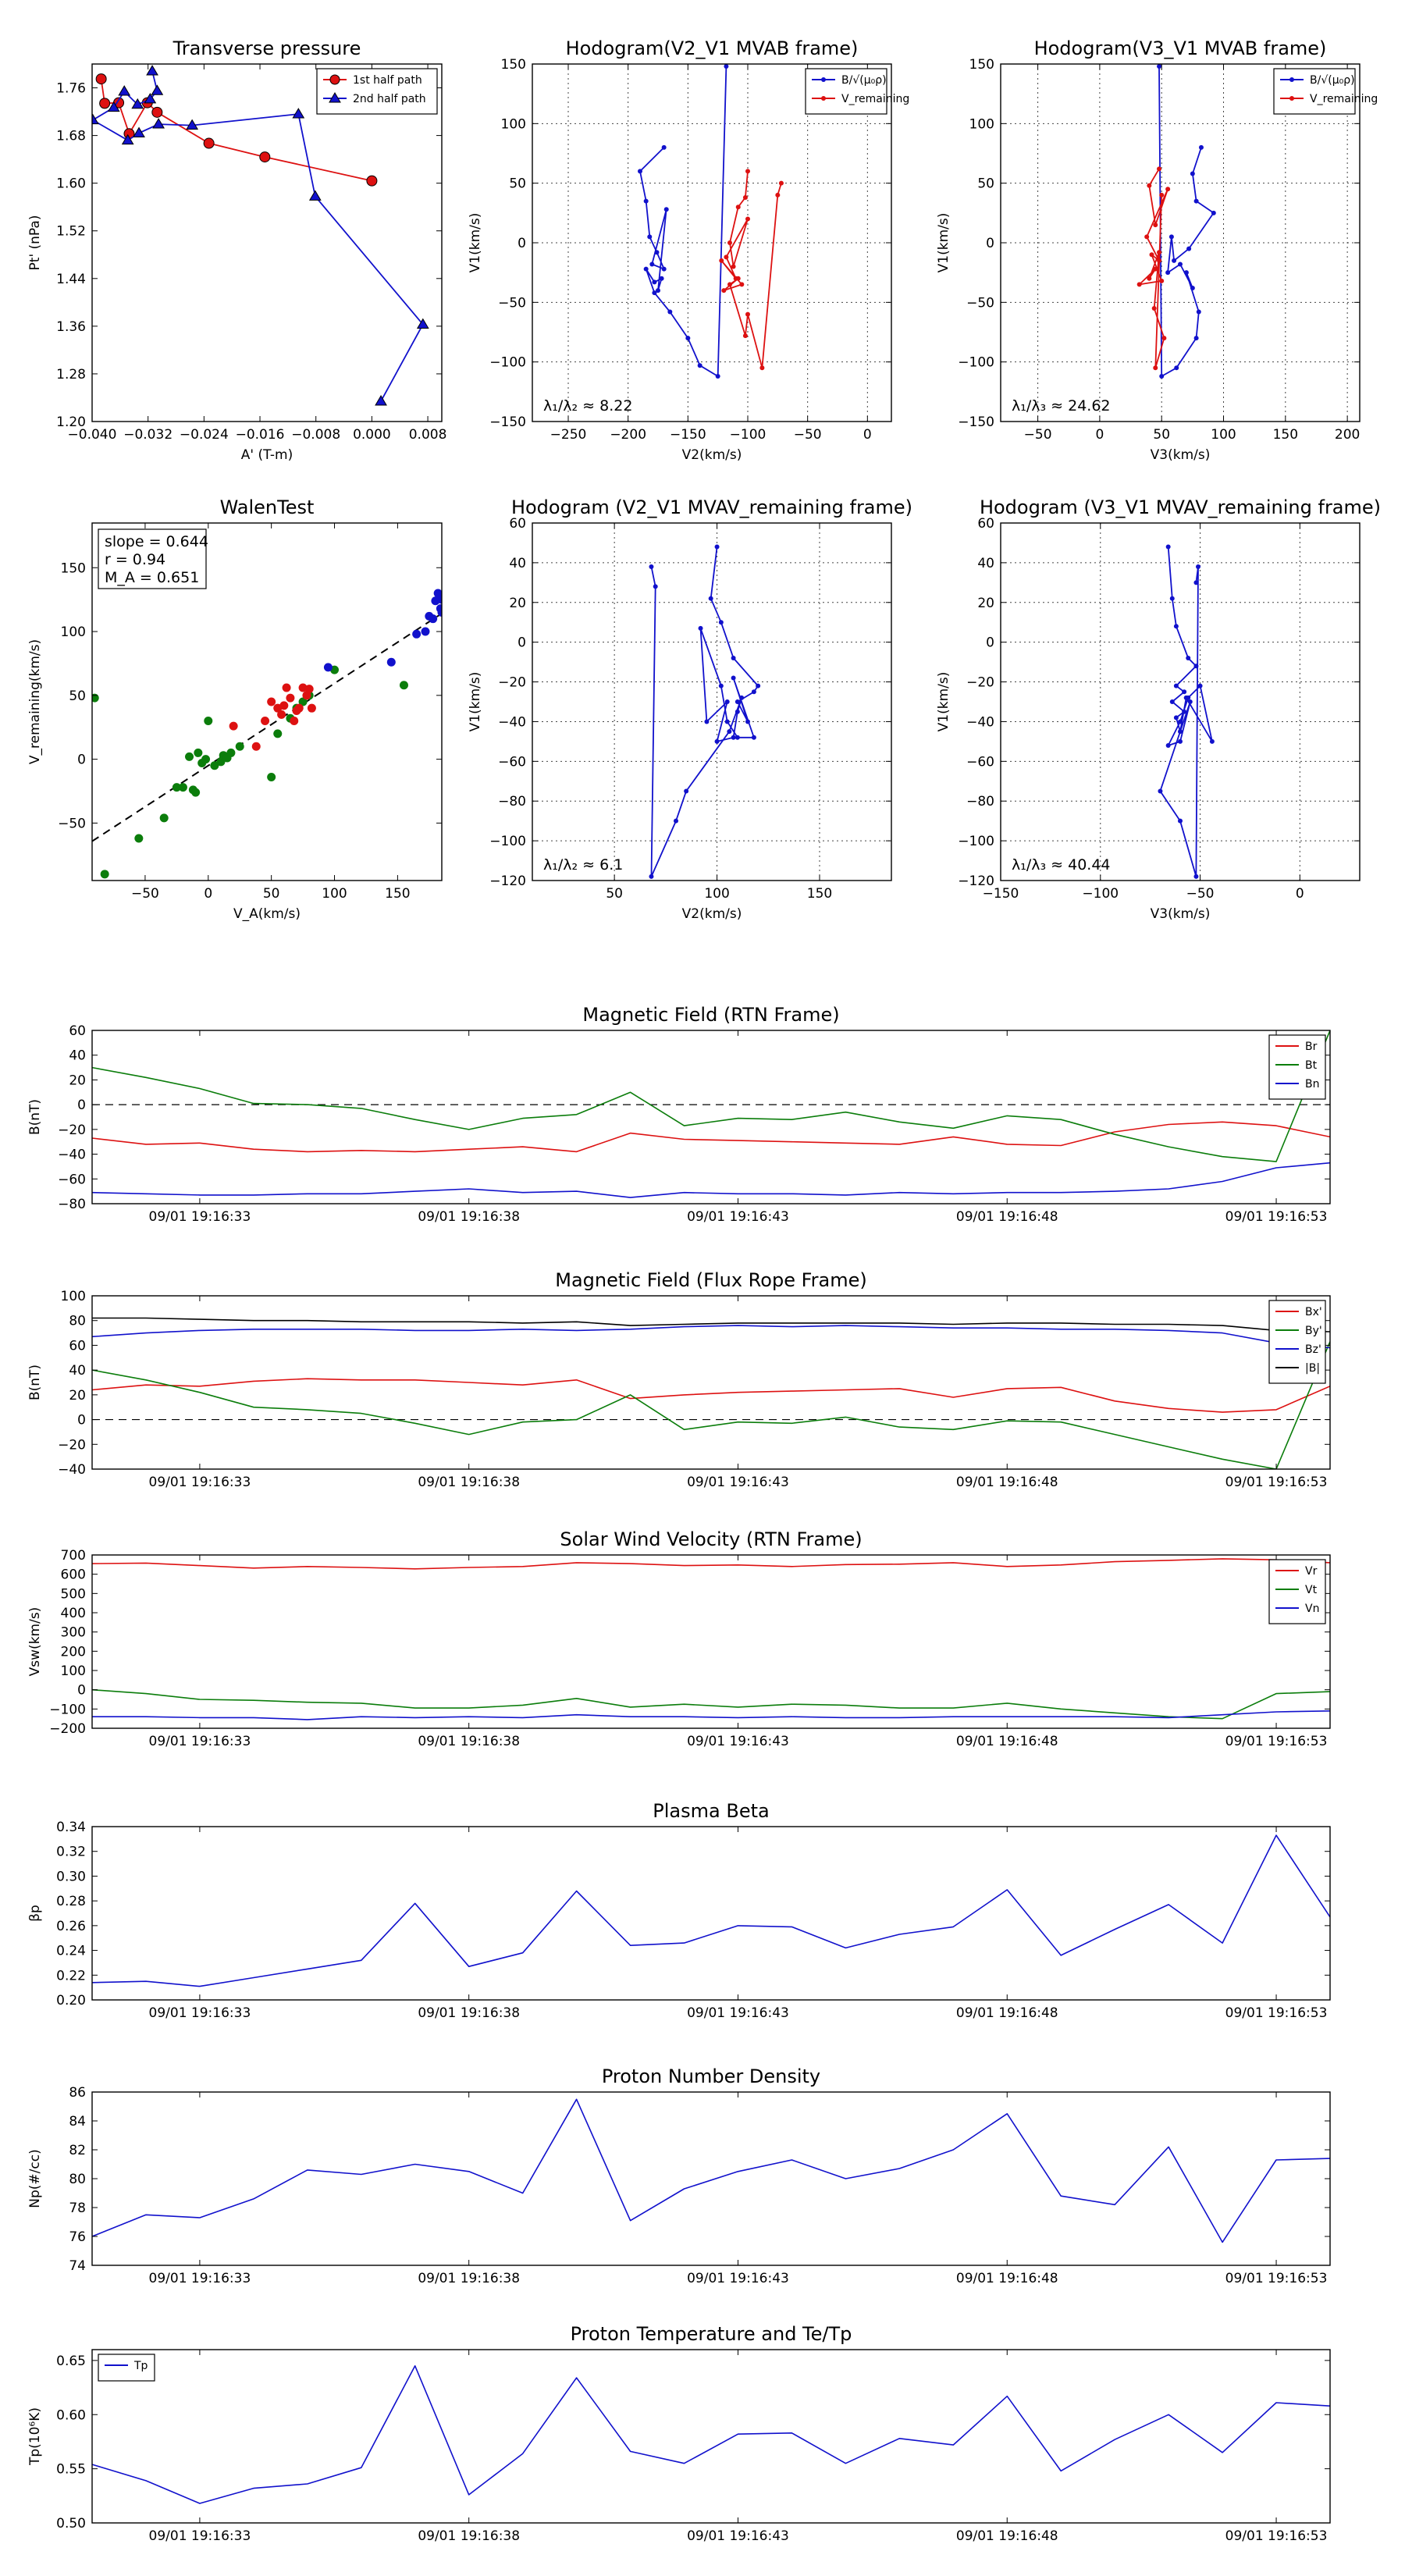 Image resolution: width=1405 pixels, height=2576 pixels. I want to click on x-tick-label: −50, so click(1201, 894).